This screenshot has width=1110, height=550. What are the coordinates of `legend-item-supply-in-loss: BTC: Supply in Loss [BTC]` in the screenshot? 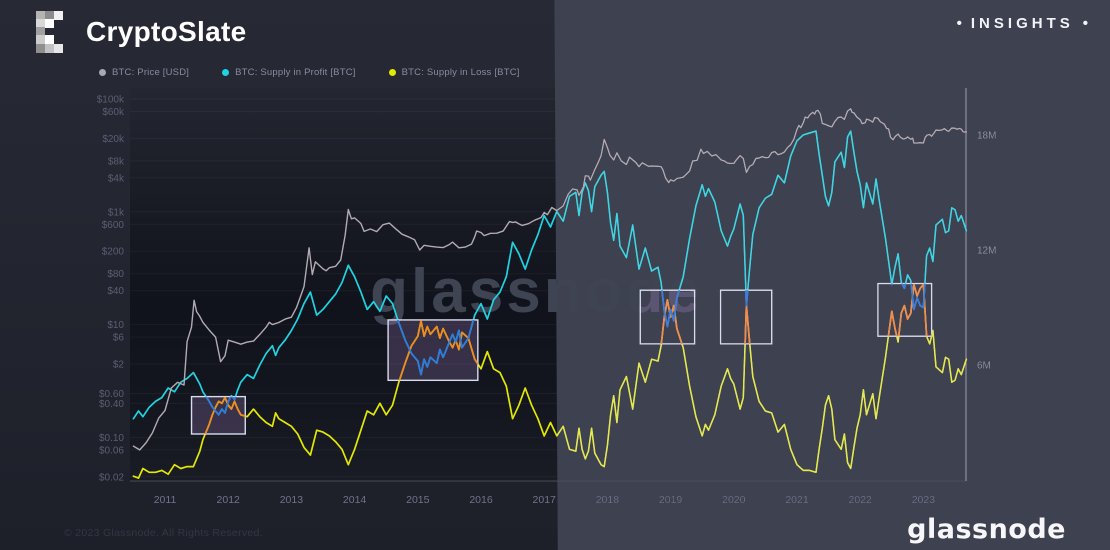 It's located at (454, 72).